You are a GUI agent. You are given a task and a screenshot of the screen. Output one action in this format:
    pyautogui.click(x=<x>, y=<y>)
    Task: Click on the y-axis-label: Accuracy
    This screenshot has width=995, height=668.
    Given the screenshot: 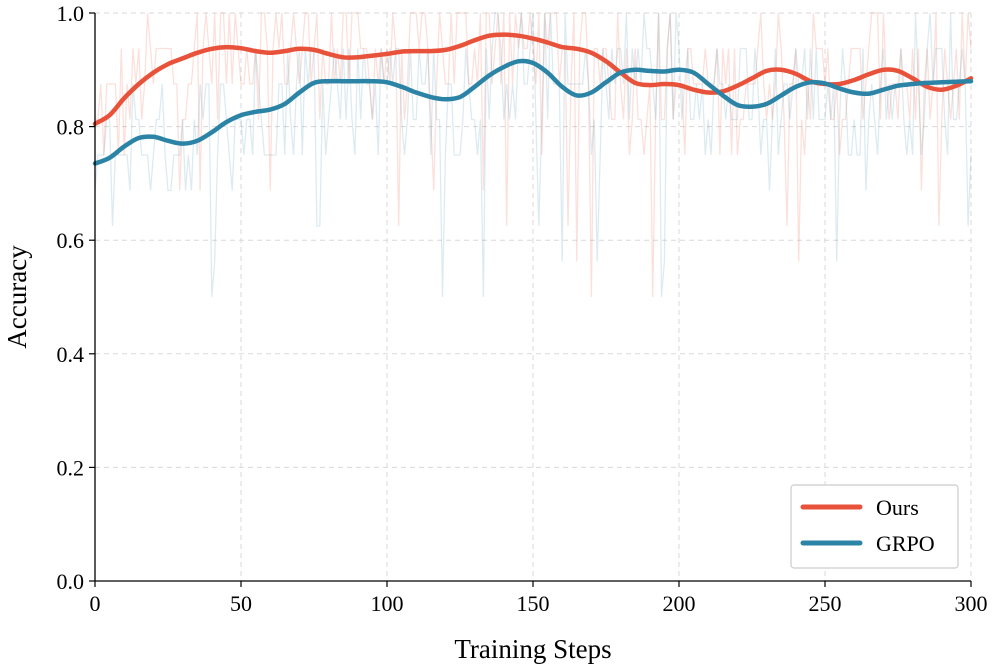 What is the action you would take?
    pyautogui.click(x=17, y=297)
    